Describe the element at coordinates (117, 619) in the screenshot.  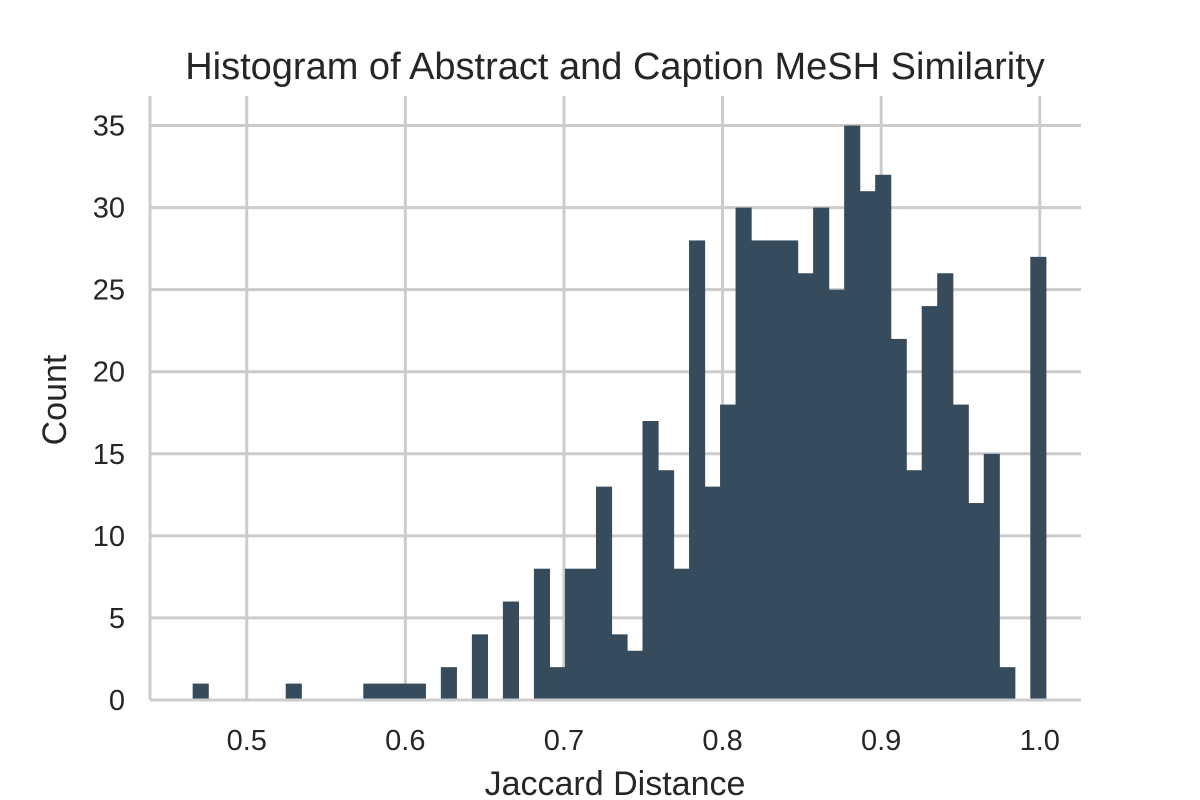
I see `y-tick-label: 5` at that location.